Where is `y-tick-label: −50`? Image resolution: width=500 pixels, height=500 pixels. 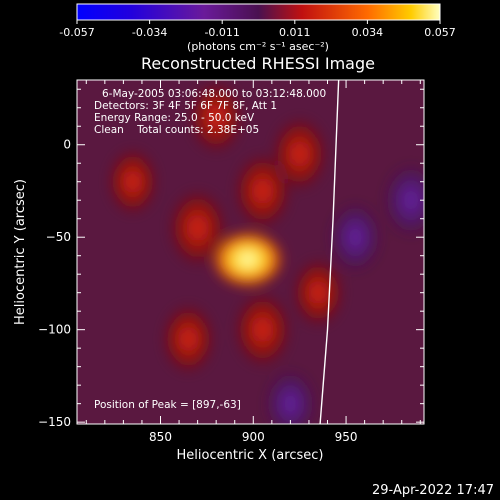 y-tick-label: −50 is located at coordinates (58, 237).